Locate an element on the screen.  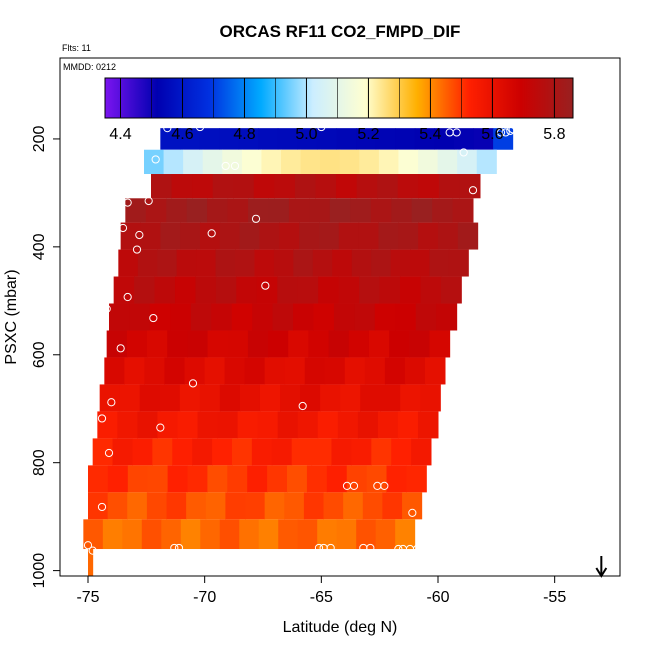
colorbar-tick-label: 5.4 is located at coordinates (430, 134).